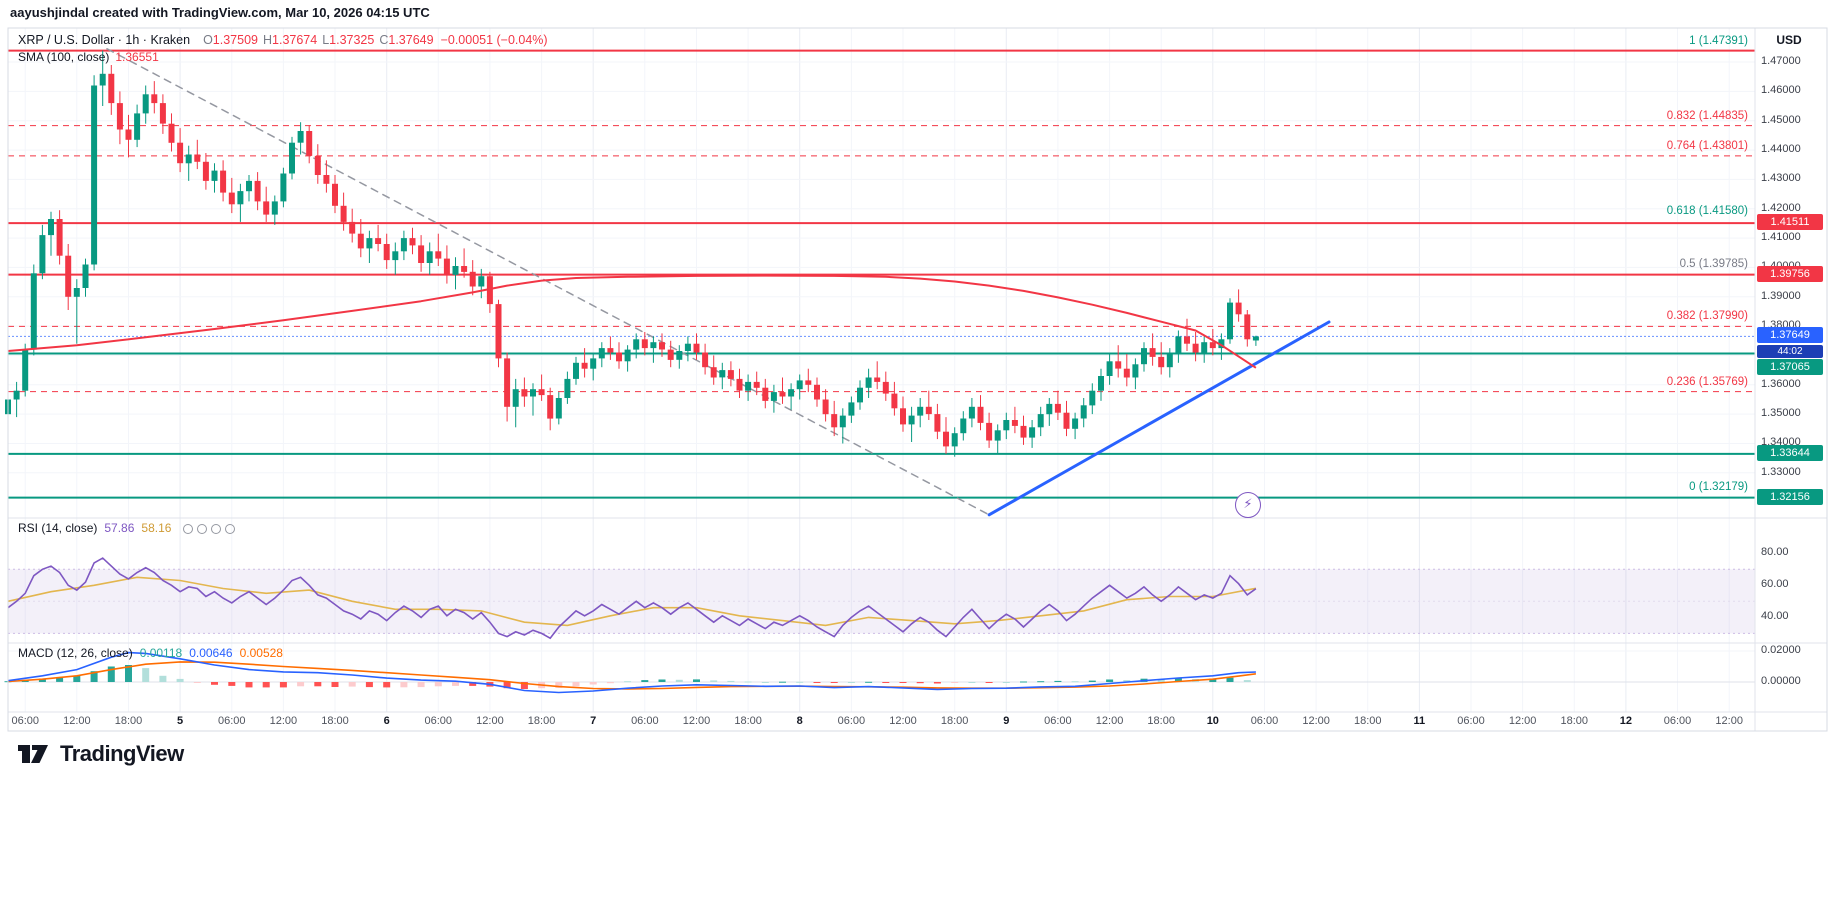  I want to click on high-value: 1.37674, so click(295, 40).